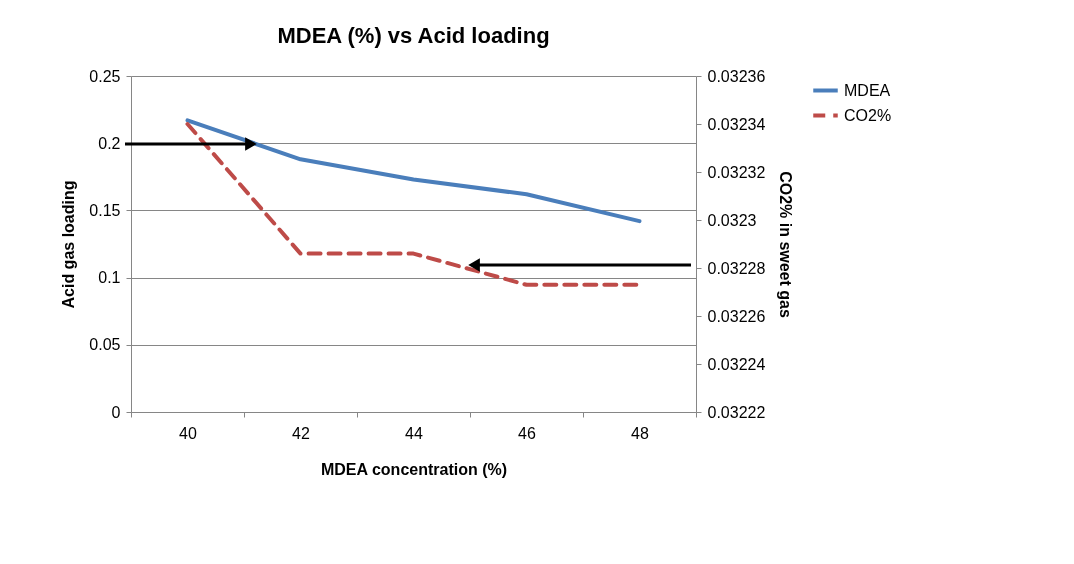 The image size is (1074, 564). What do you see at coordinates (527, 433) in the screenshot?
I see `x-tick-label: 46` at bounding box center [527, 433].